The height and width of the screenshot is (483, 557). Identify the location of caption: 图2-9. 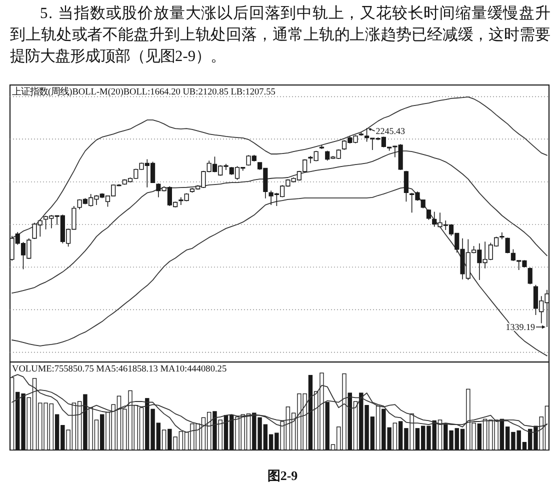
(282, 475).